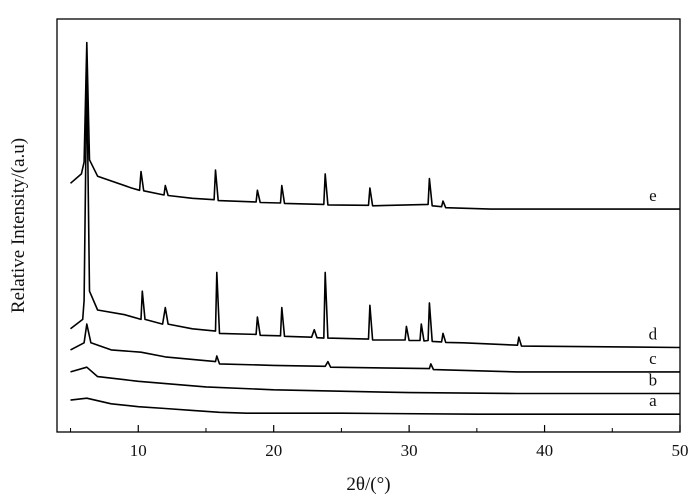 This screenshot has width=700, height=500. What do you see at coordinates (680, 450) in the screenshot?
I see `x-tick-label: 50` at bounding box center [680, 450].